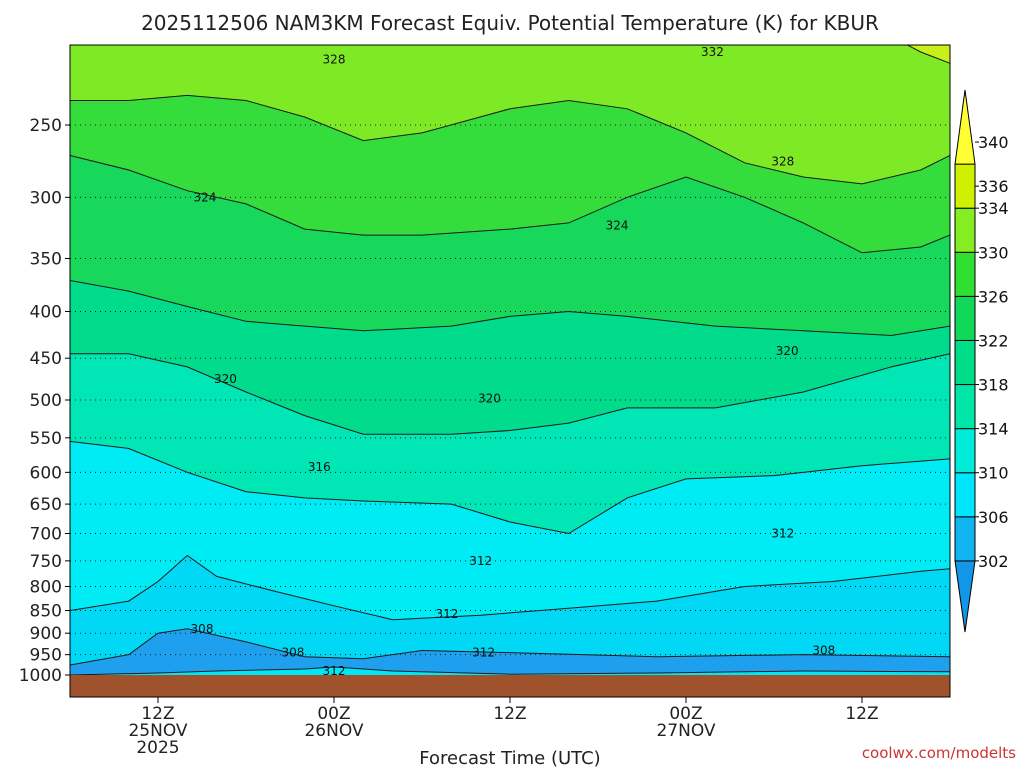  What do you see at coordinates (782, 161) in the screenshot?
I see `contour-label-2: 328` at bounding box center [782, 161].